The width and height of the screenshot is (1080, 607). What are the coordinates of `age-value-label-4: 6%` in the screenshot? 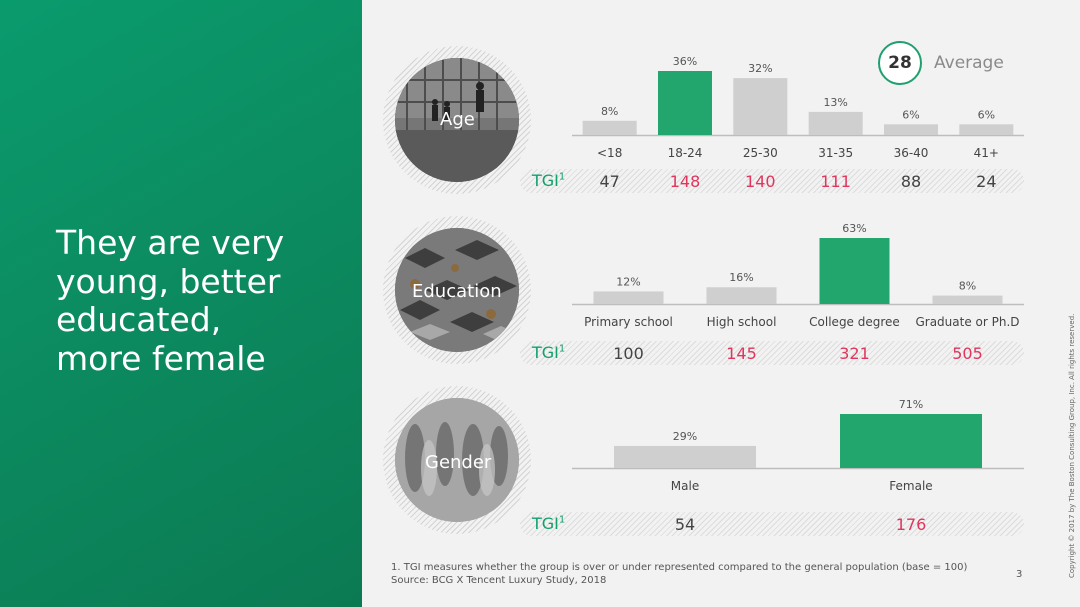 It's located at (910, 114).